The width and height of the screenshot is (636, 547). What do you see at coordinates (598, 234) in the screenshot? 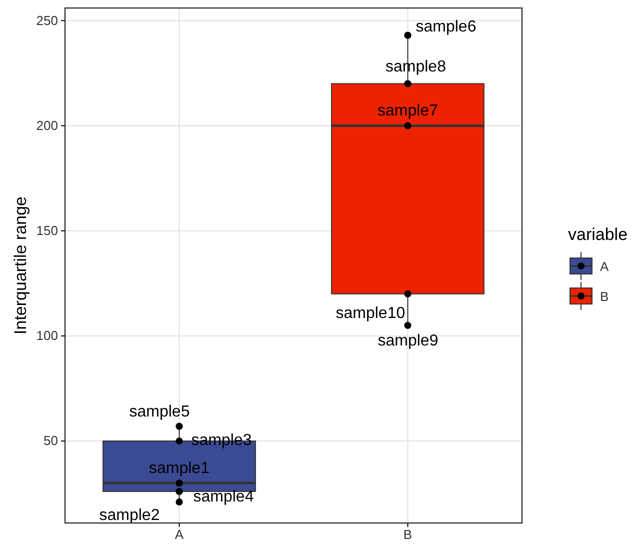
I see `legend-title: variable` at bounding box center [598, 234].